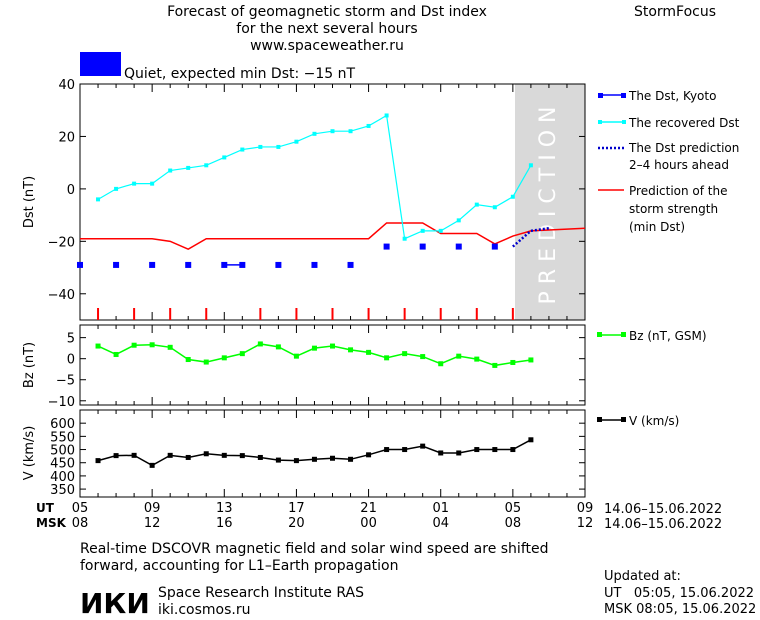 The height and width of the screenshot is (620, 760). Describe the element at coordinates (240, 74) in the screenshot. I see `status-text: Quiet, expected min Dst: −15 nT` at that location.